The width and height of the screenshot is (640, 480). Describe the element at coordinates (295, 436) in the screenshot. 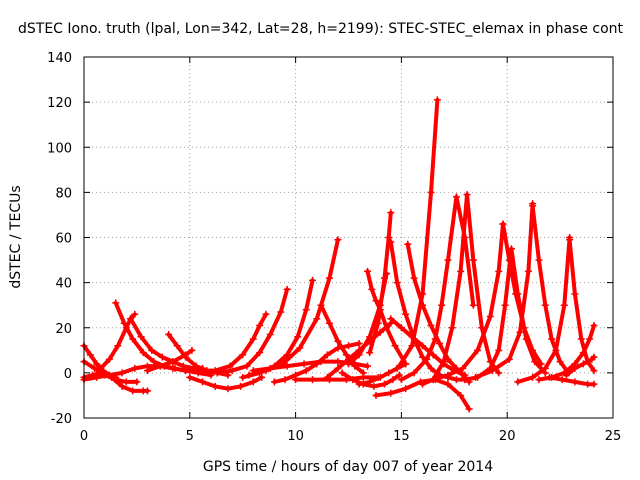

I see `x-tick-label: 10` at that location.